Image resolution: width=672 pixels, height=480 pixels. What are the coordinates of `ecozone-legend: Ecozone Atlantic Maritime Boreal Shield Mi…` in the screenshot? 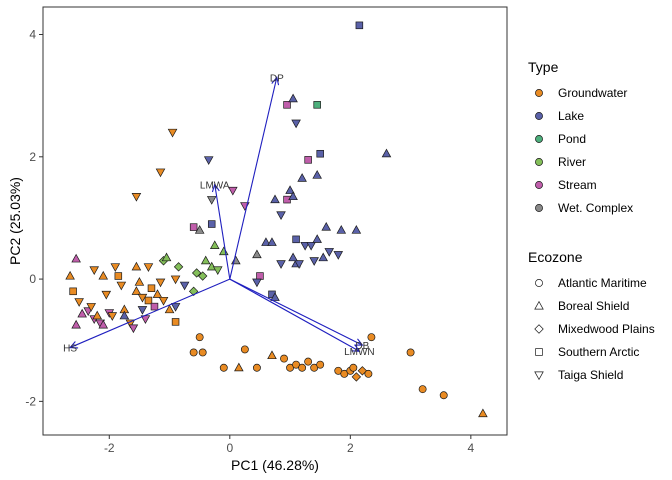 It's located at (591, 315).